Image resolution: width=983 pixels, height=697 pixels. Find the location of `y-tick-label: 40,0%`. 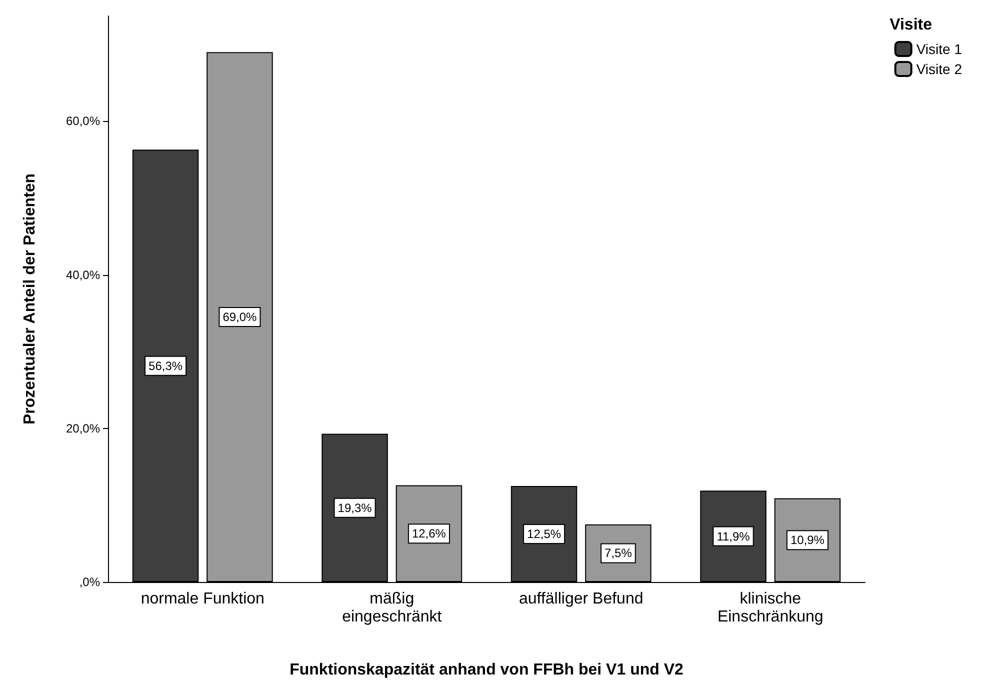

y-tick-label: 40,0% is located at coordinates (83, 275).